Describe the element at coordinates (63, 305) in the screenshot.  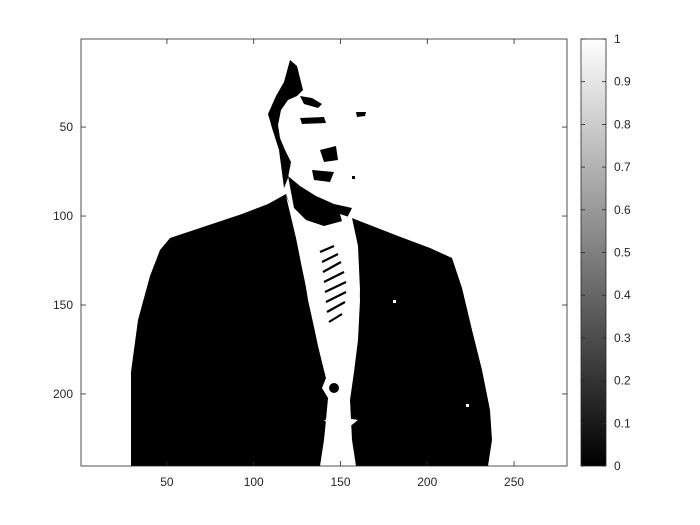
I see `y-tick-label: 150` at that location.